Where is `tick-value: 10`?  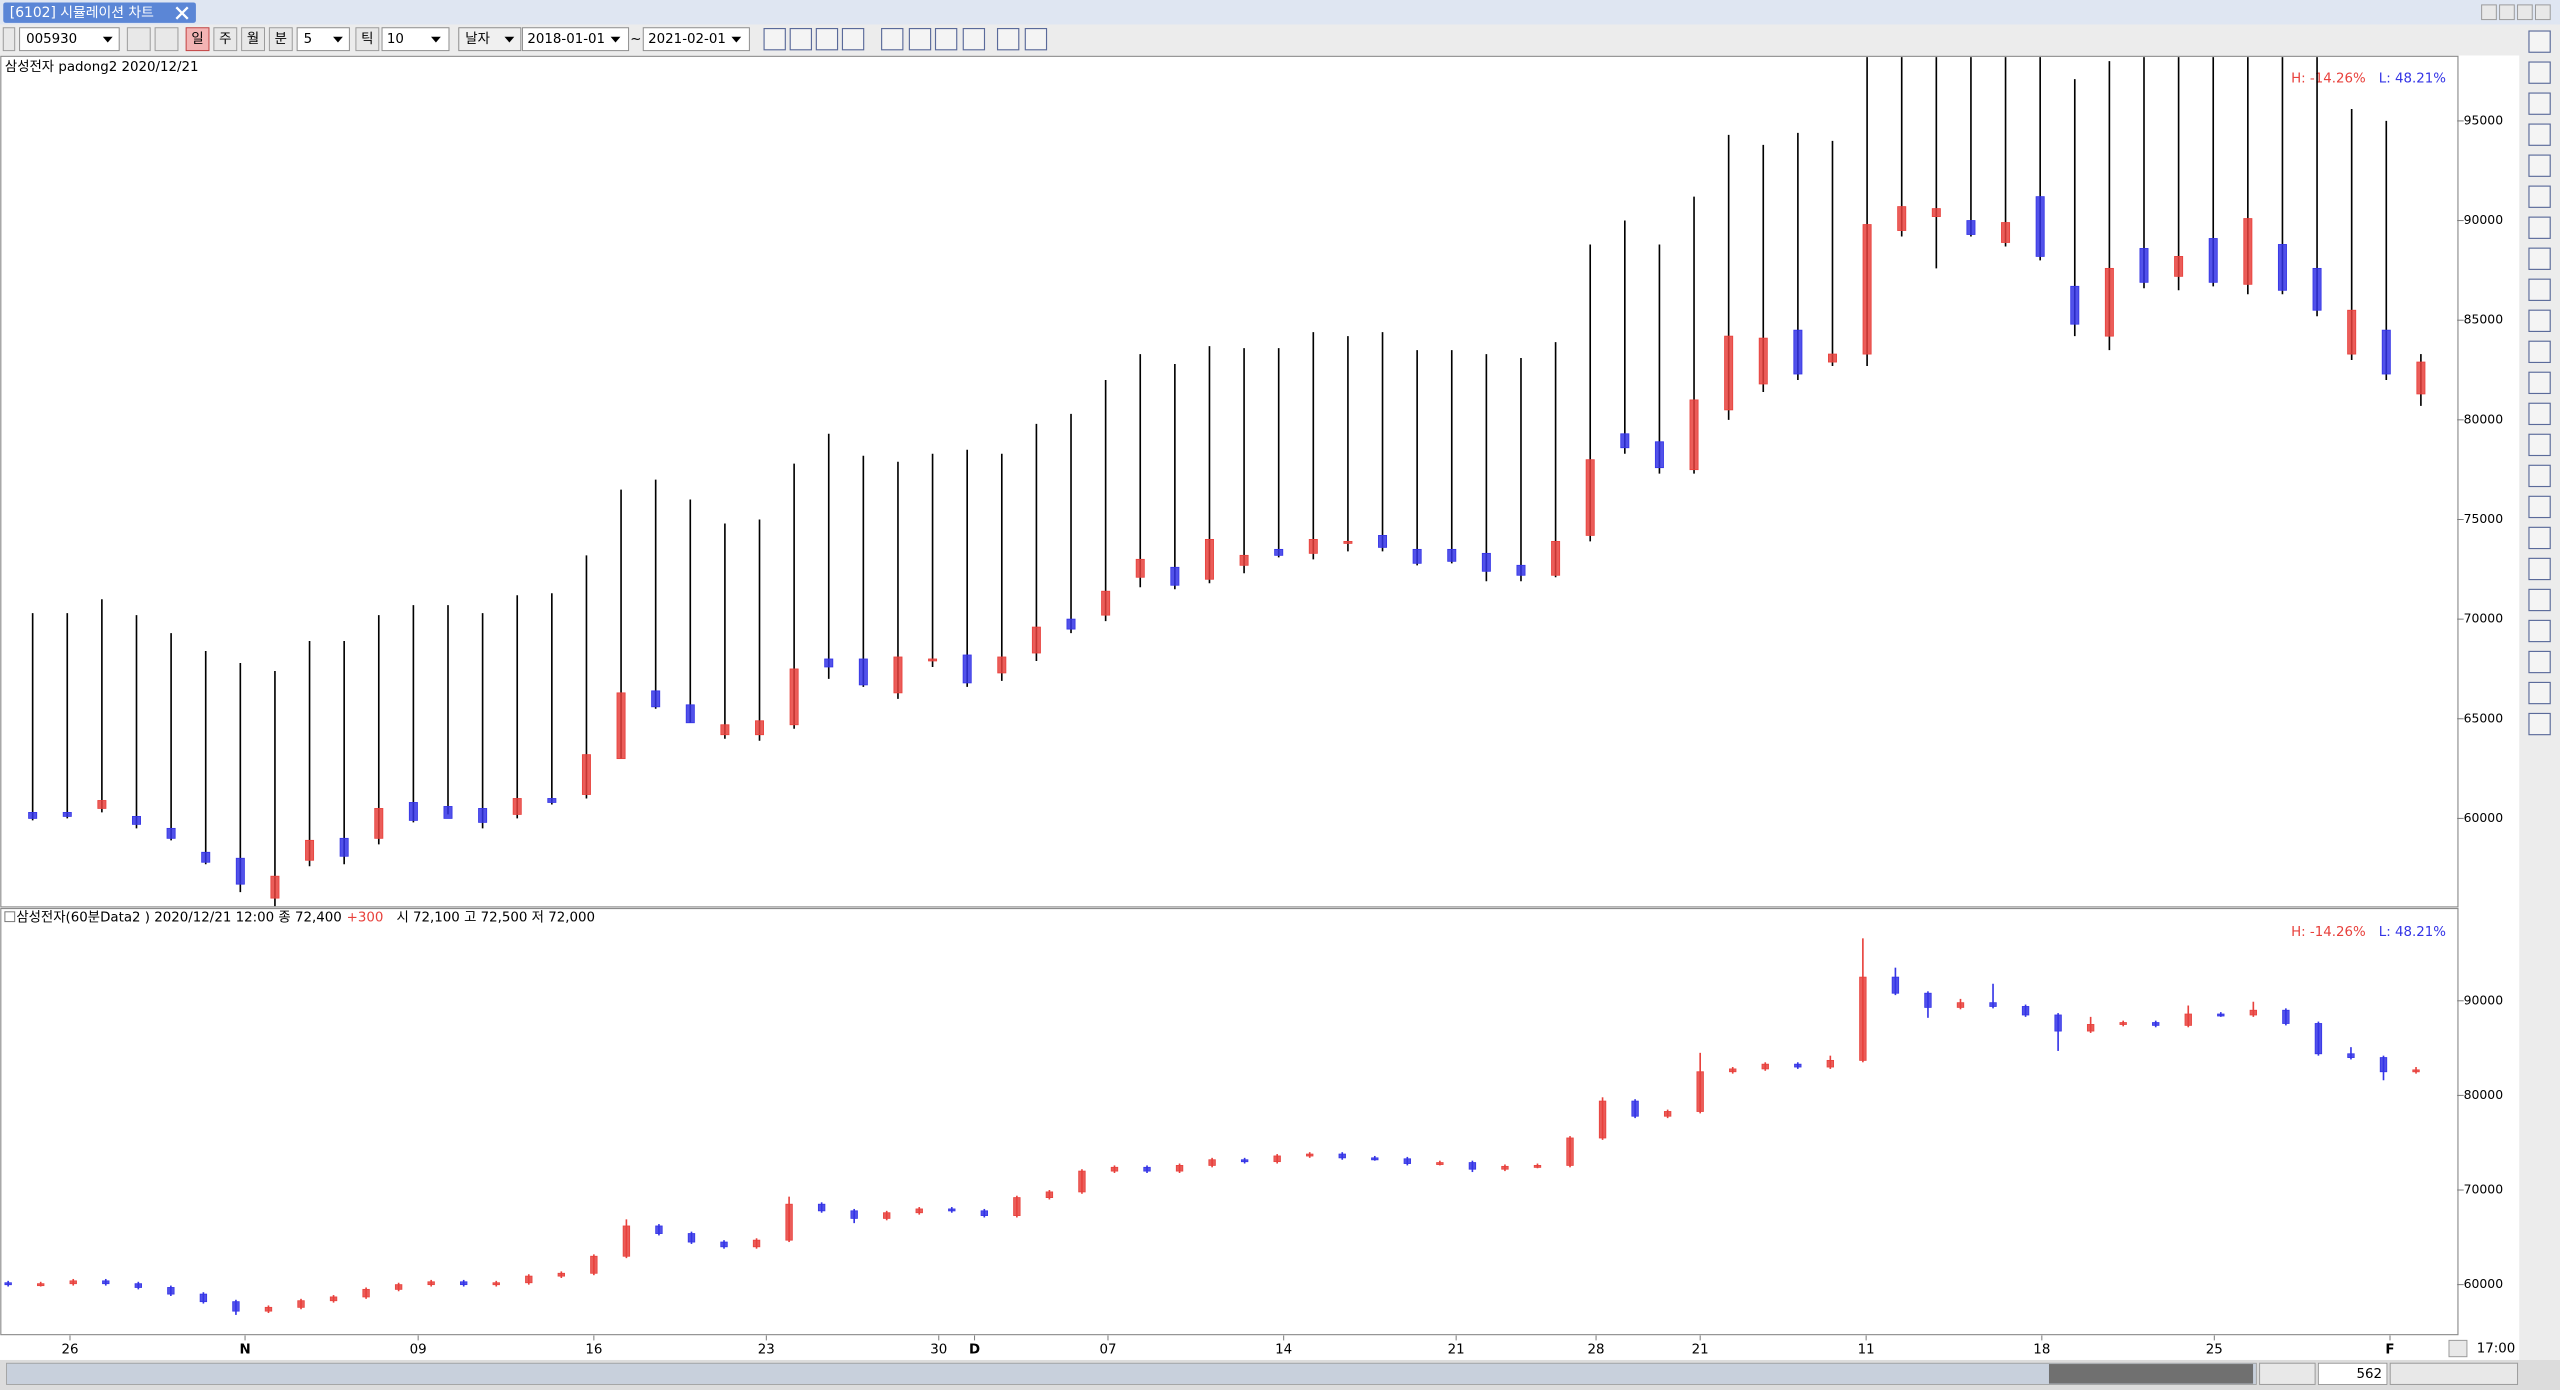
tick-value: 10 is located at coordinates (395, 39).